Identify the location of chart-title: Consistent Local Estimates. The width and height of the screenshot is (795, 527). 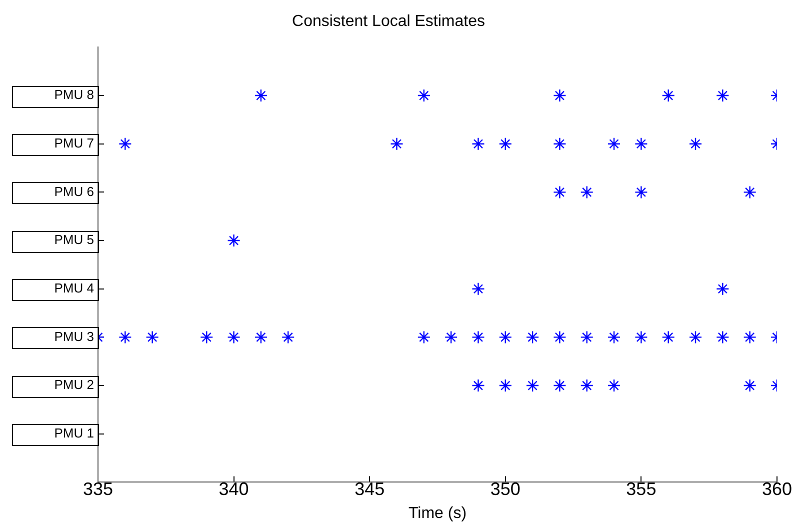
(388, 21).